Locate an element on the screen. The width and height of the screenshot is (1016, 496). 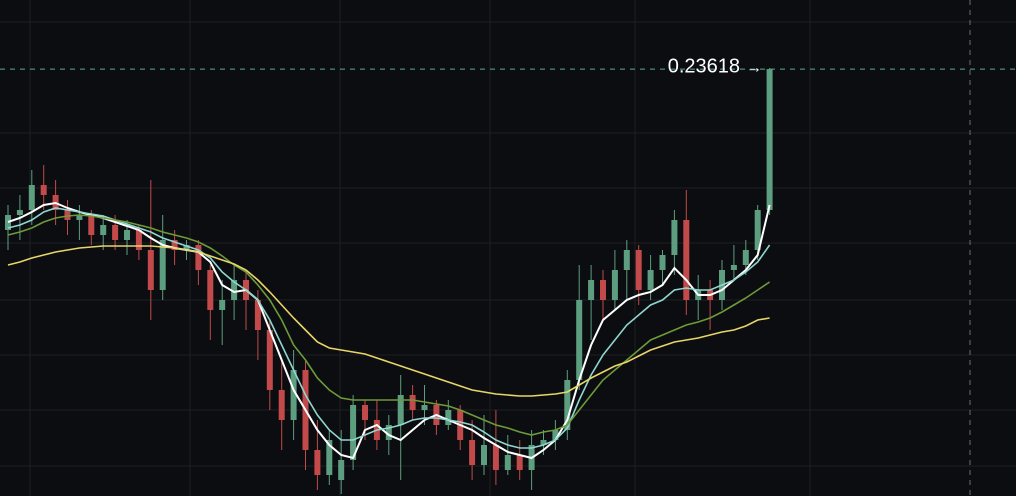
last-price-label: 0.23618 is located at coordinates (704, 66).